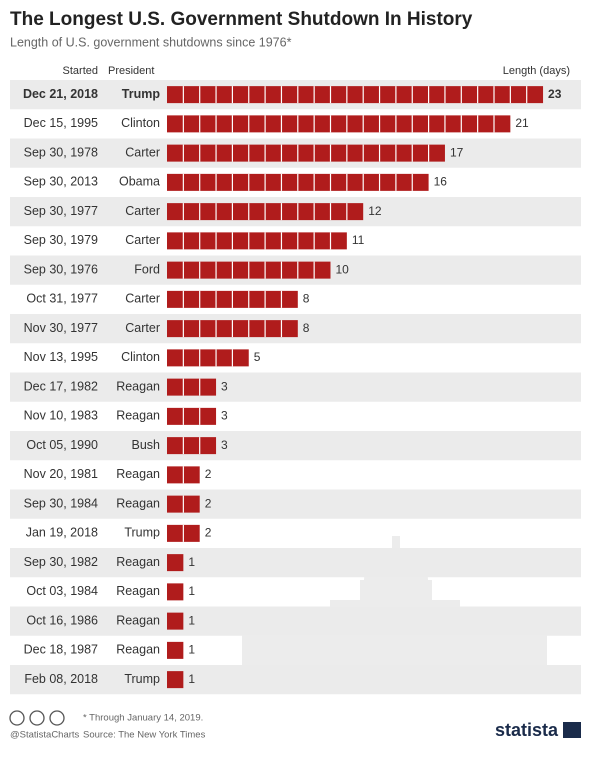 This screenshot has height=758, width=596. I want to click on president-label: Bush, so click(146, 445).